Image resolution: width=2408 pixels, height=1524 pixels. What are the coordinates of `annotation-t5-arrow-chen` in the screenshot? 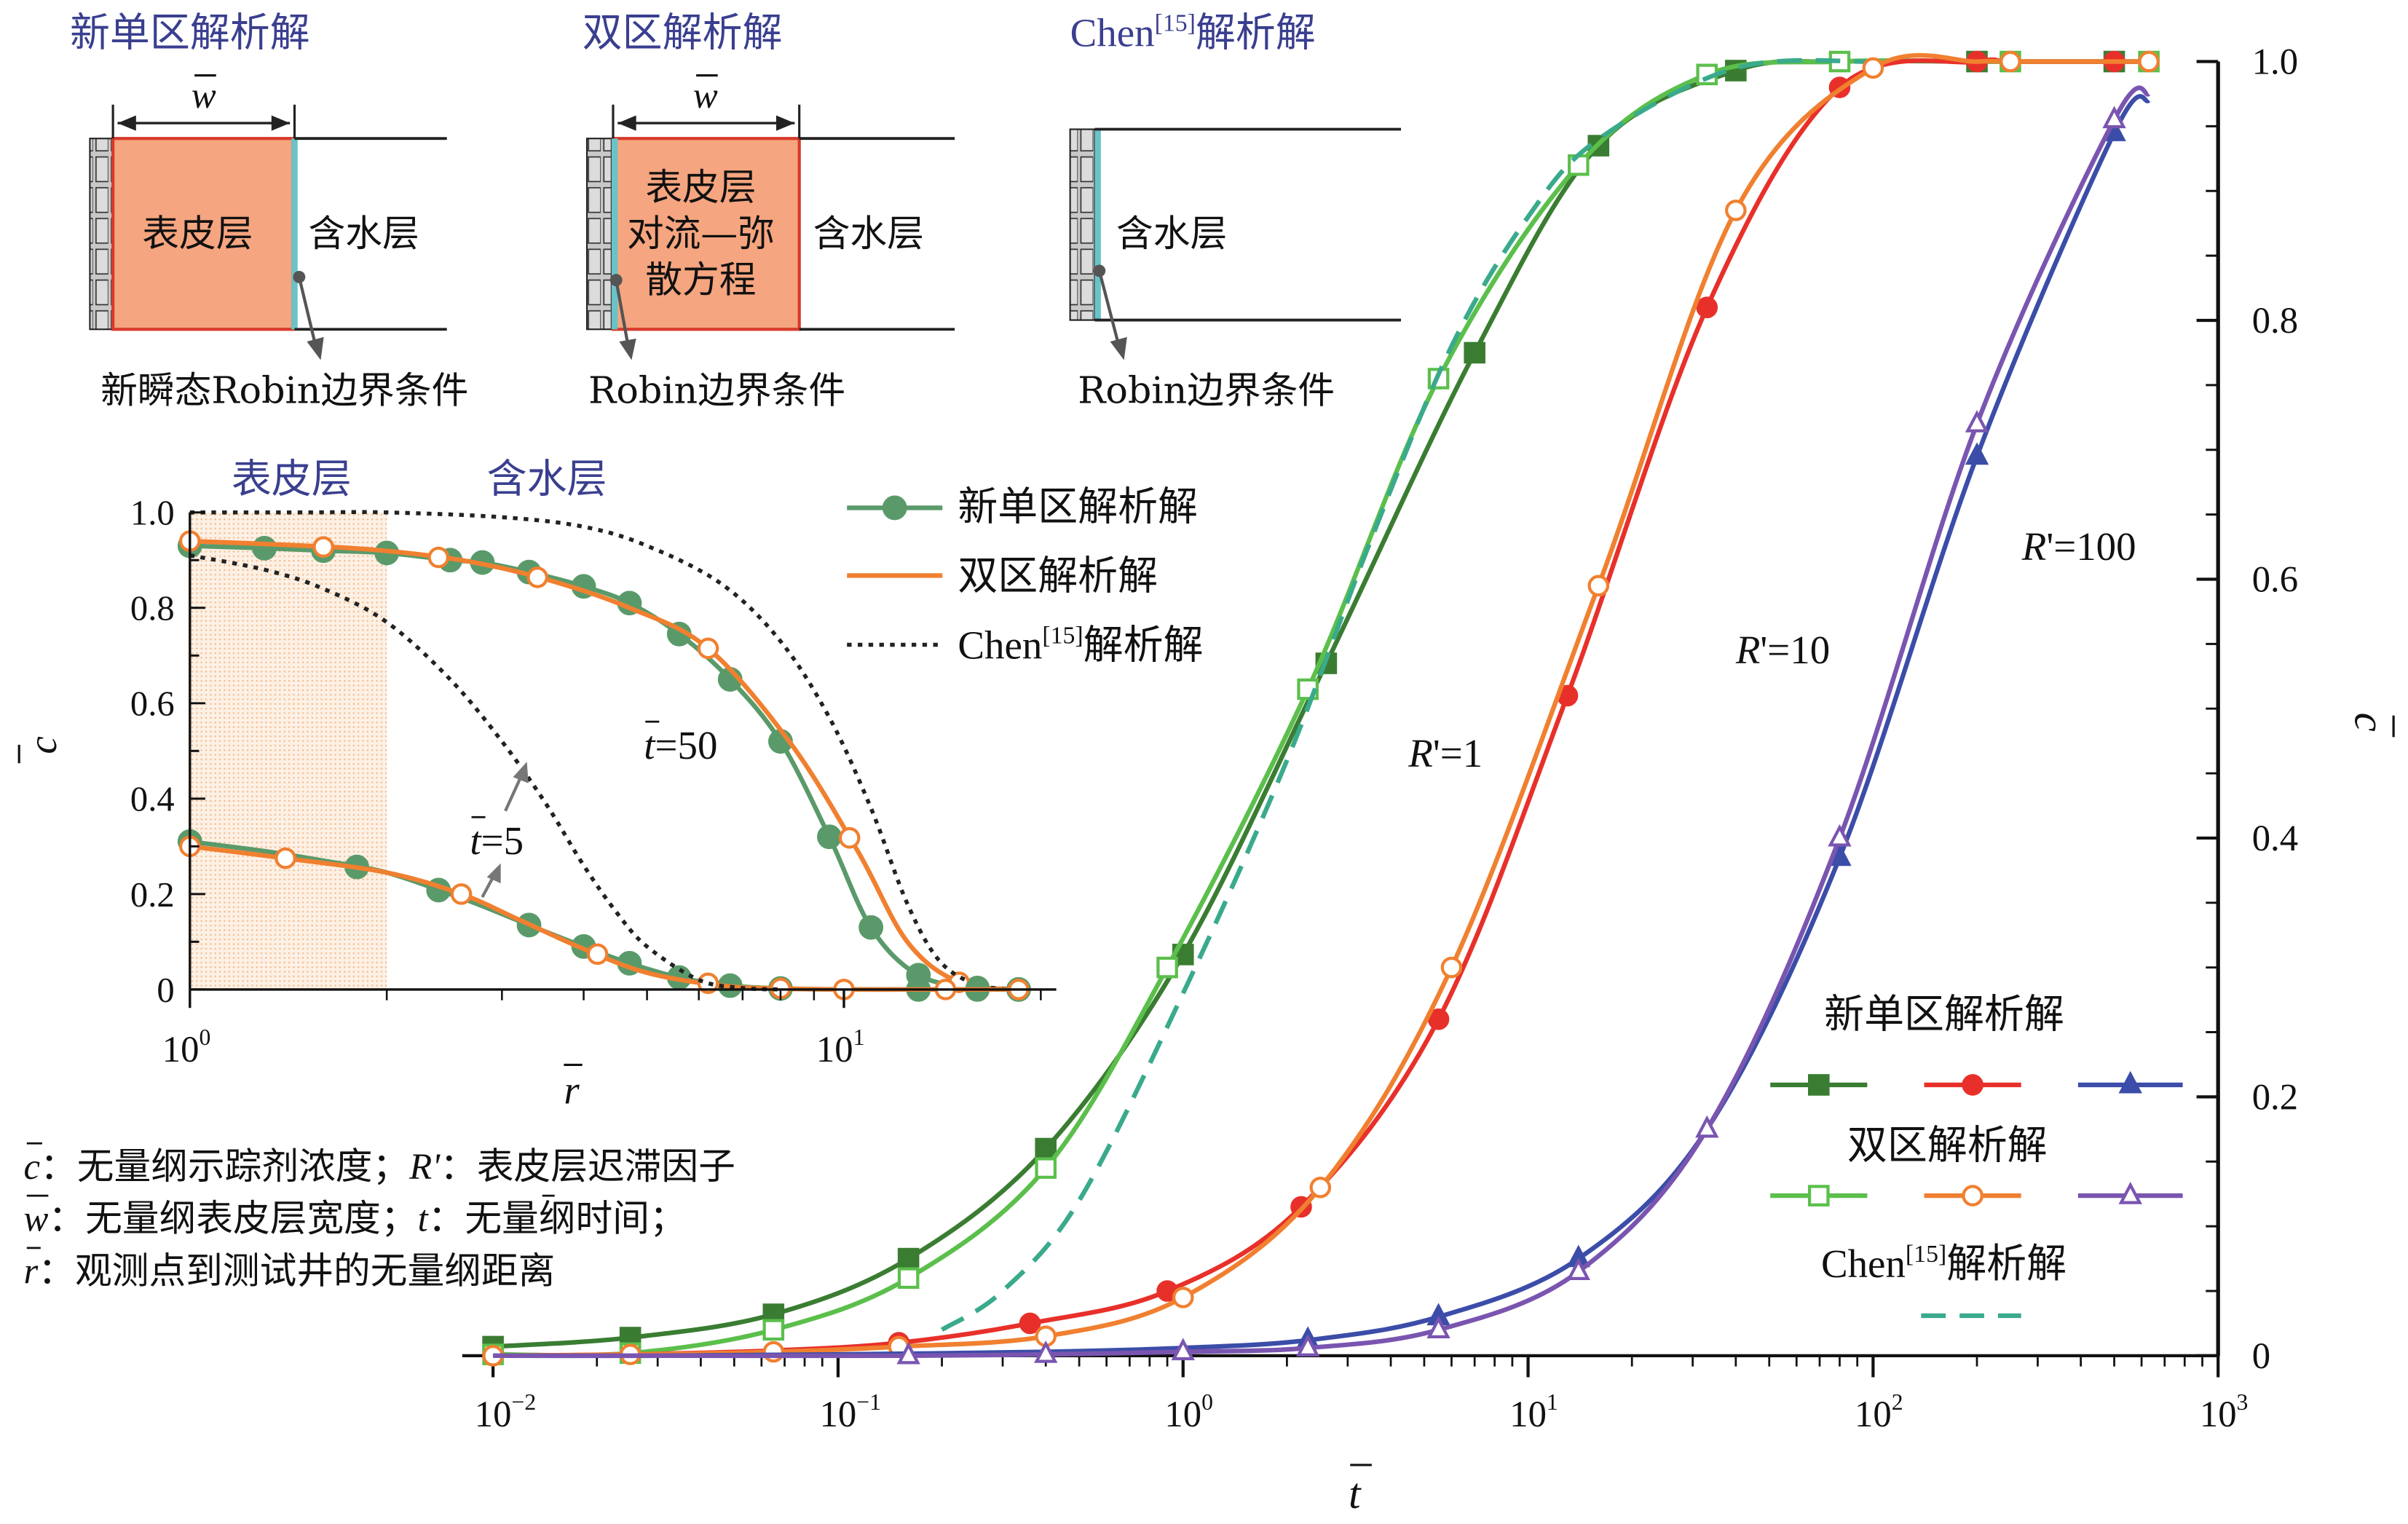 It's located at (513, 794).